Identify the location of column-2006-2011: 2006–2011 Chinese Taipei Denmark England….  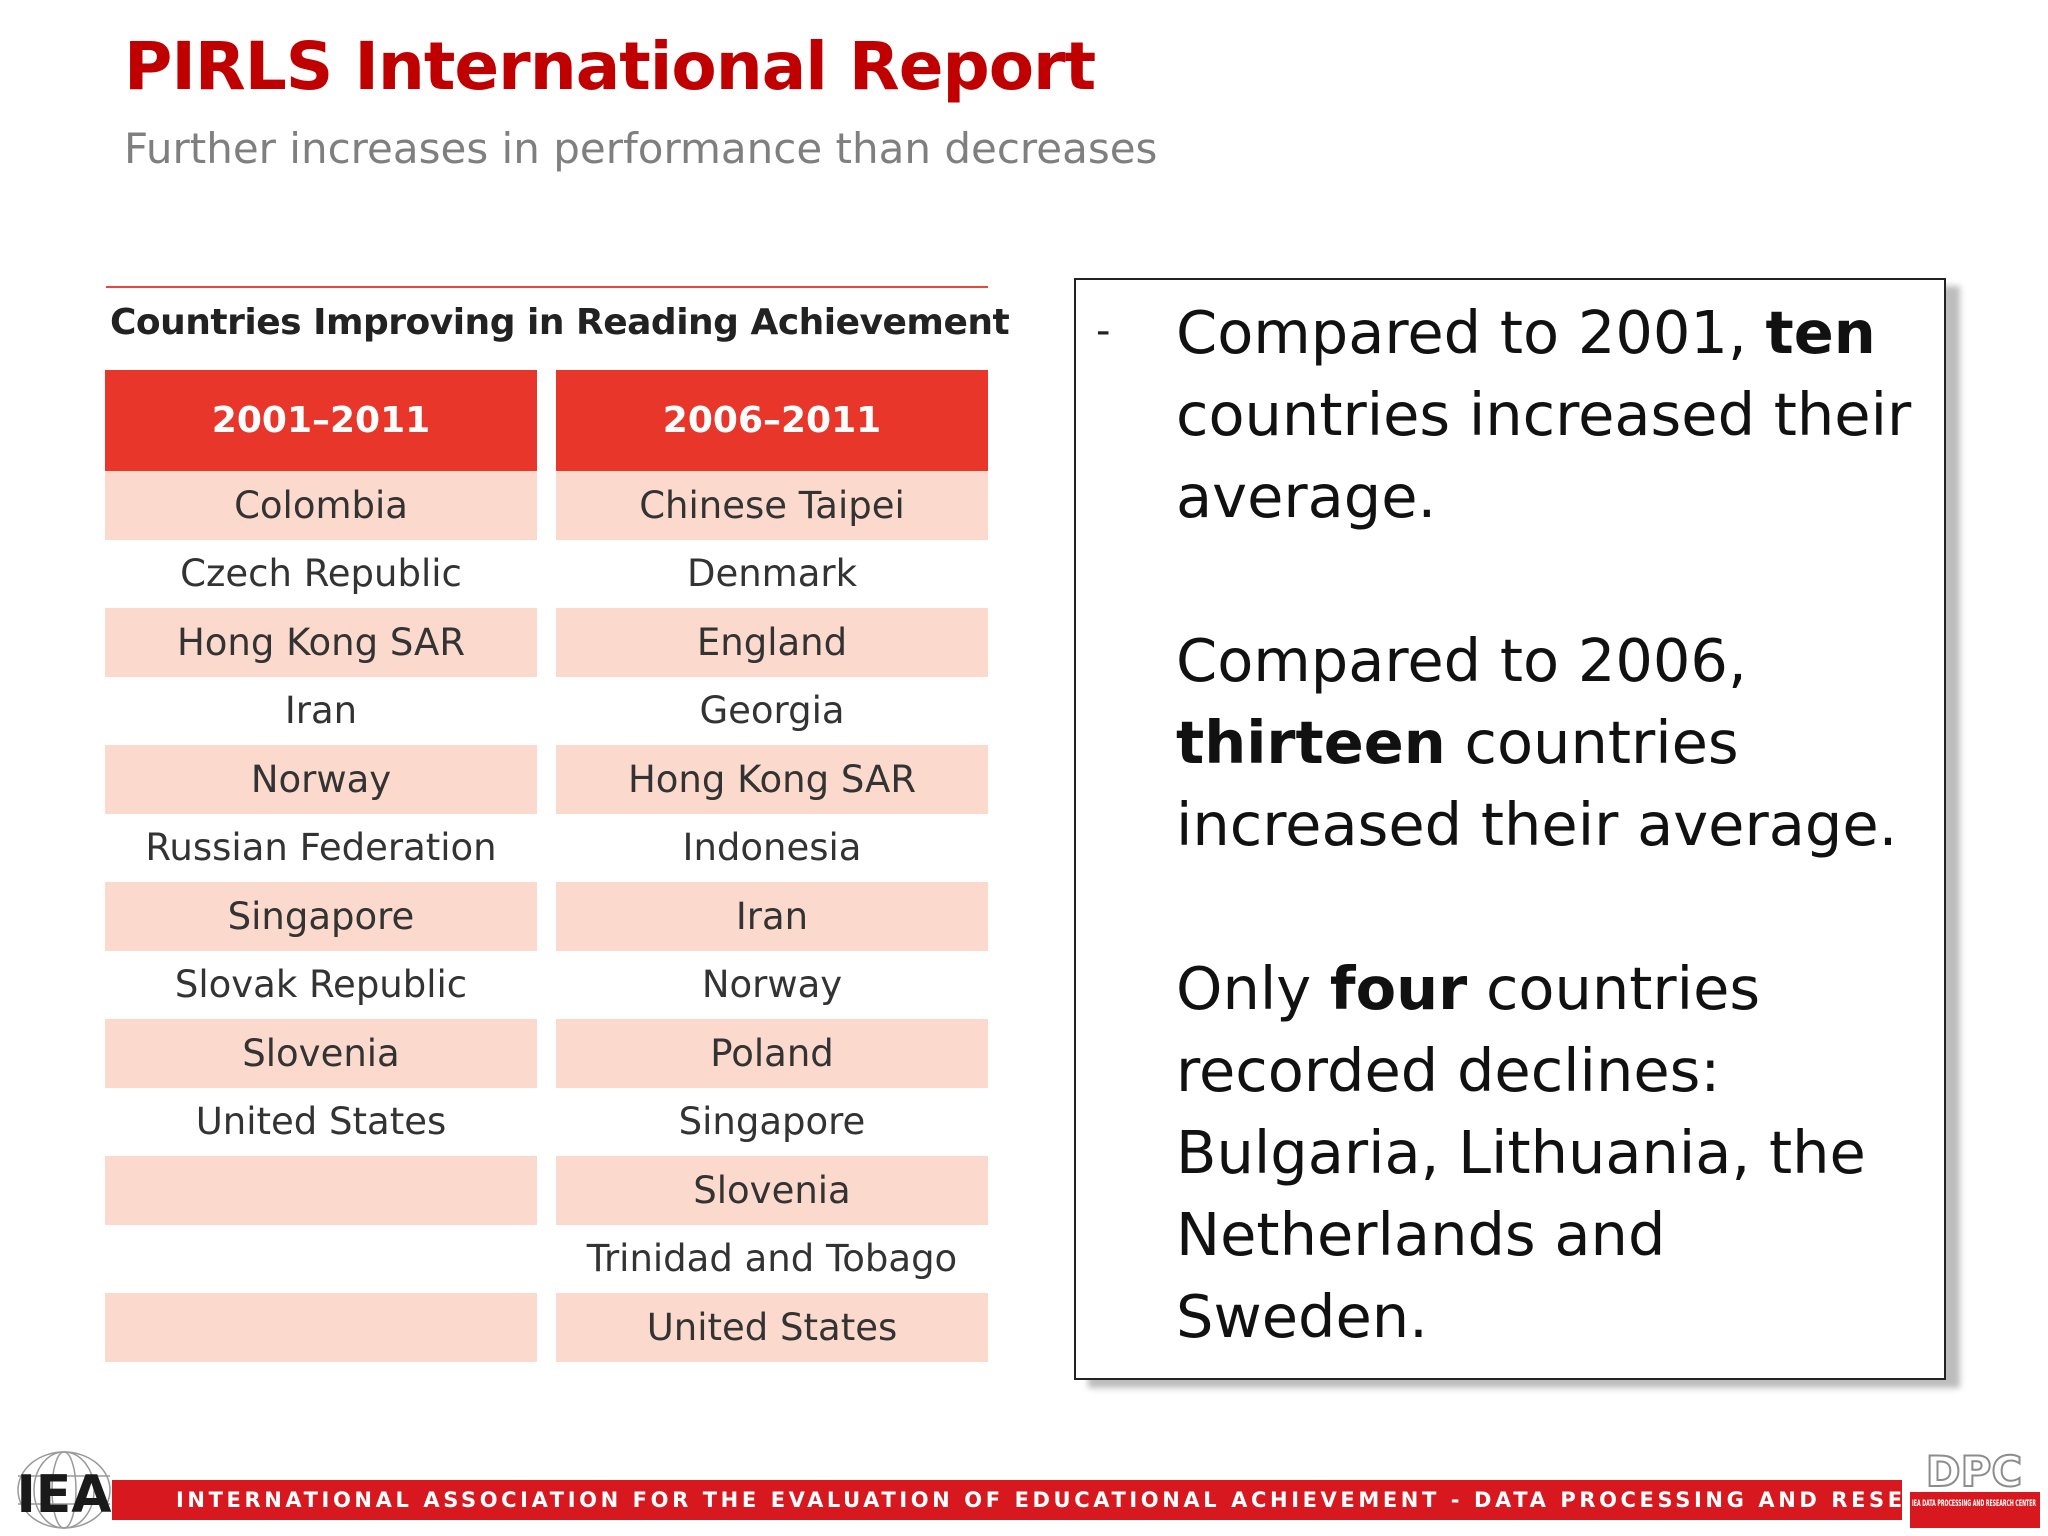
(772, 866).